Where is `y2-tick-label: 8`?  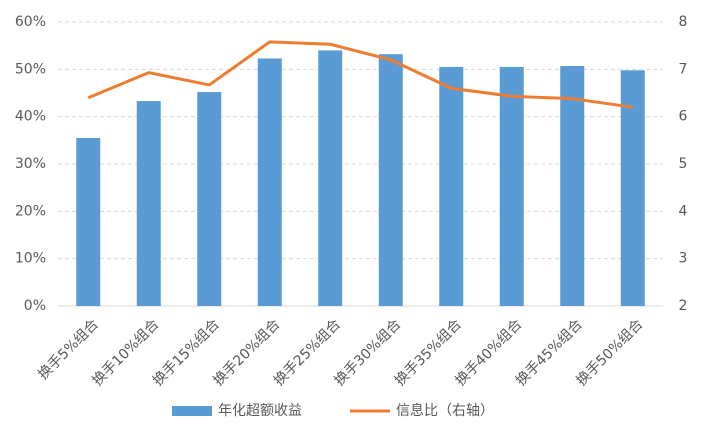
y2-tick-label: 8 is located at coordinates (683, 22).